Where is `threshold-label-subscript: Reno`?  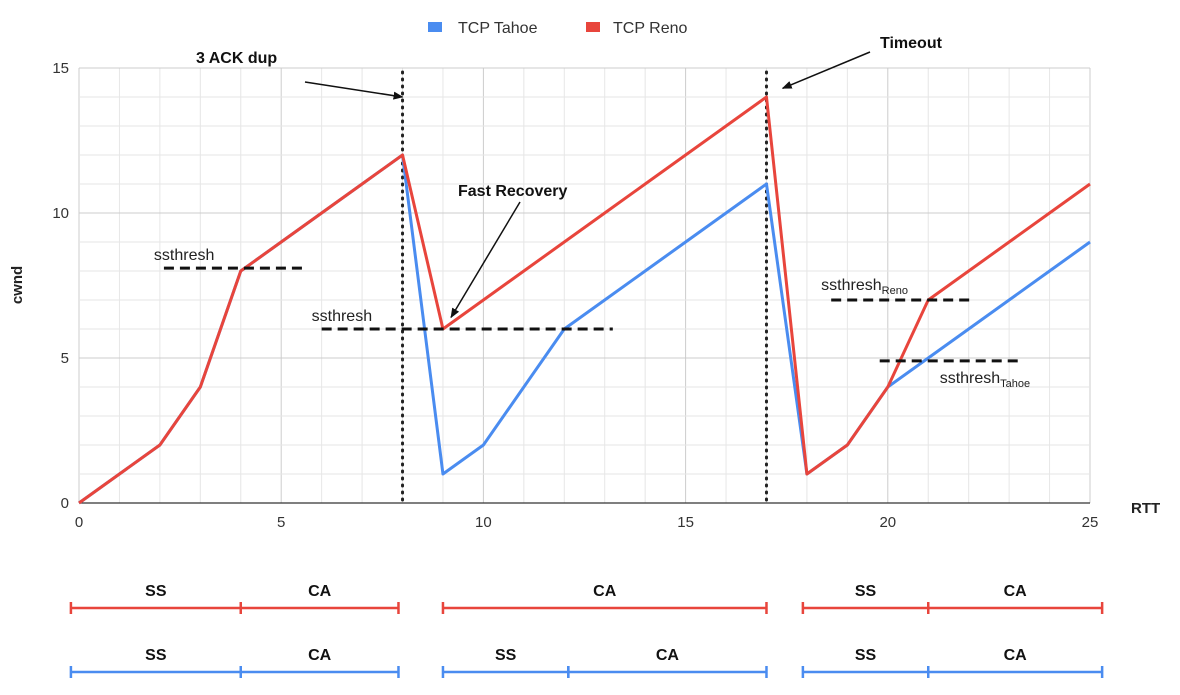 threshold-label-subscript: Reno is located at coordinates (895, 291).